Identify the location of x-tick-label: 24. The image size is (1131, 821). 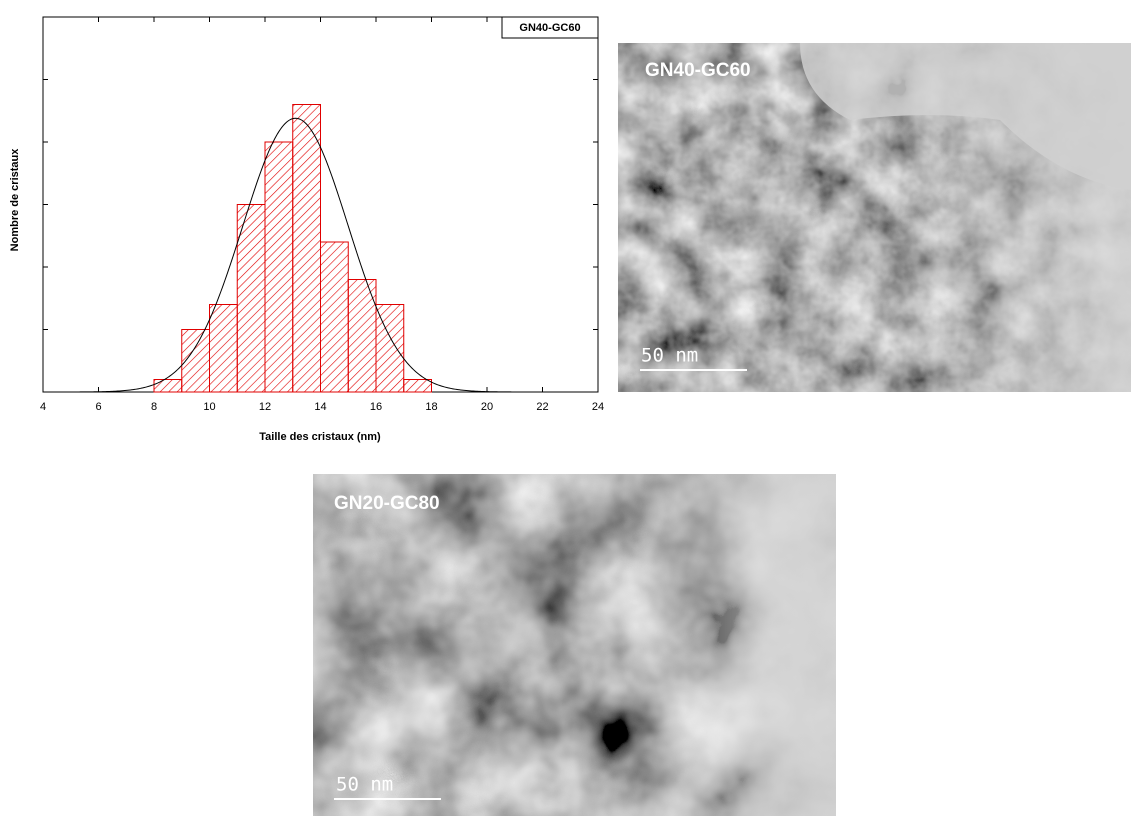
(598, 407).